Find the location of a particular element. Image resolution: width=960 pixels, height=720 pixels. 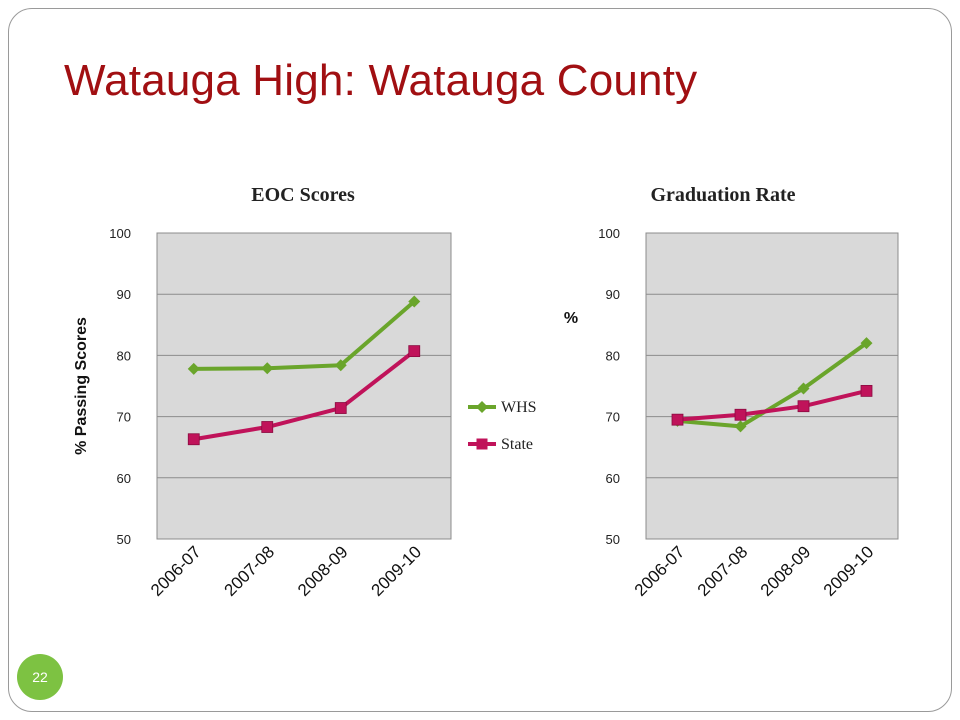

slide-title: Watauga High: Watauga County is located at coordinates (381, 80).